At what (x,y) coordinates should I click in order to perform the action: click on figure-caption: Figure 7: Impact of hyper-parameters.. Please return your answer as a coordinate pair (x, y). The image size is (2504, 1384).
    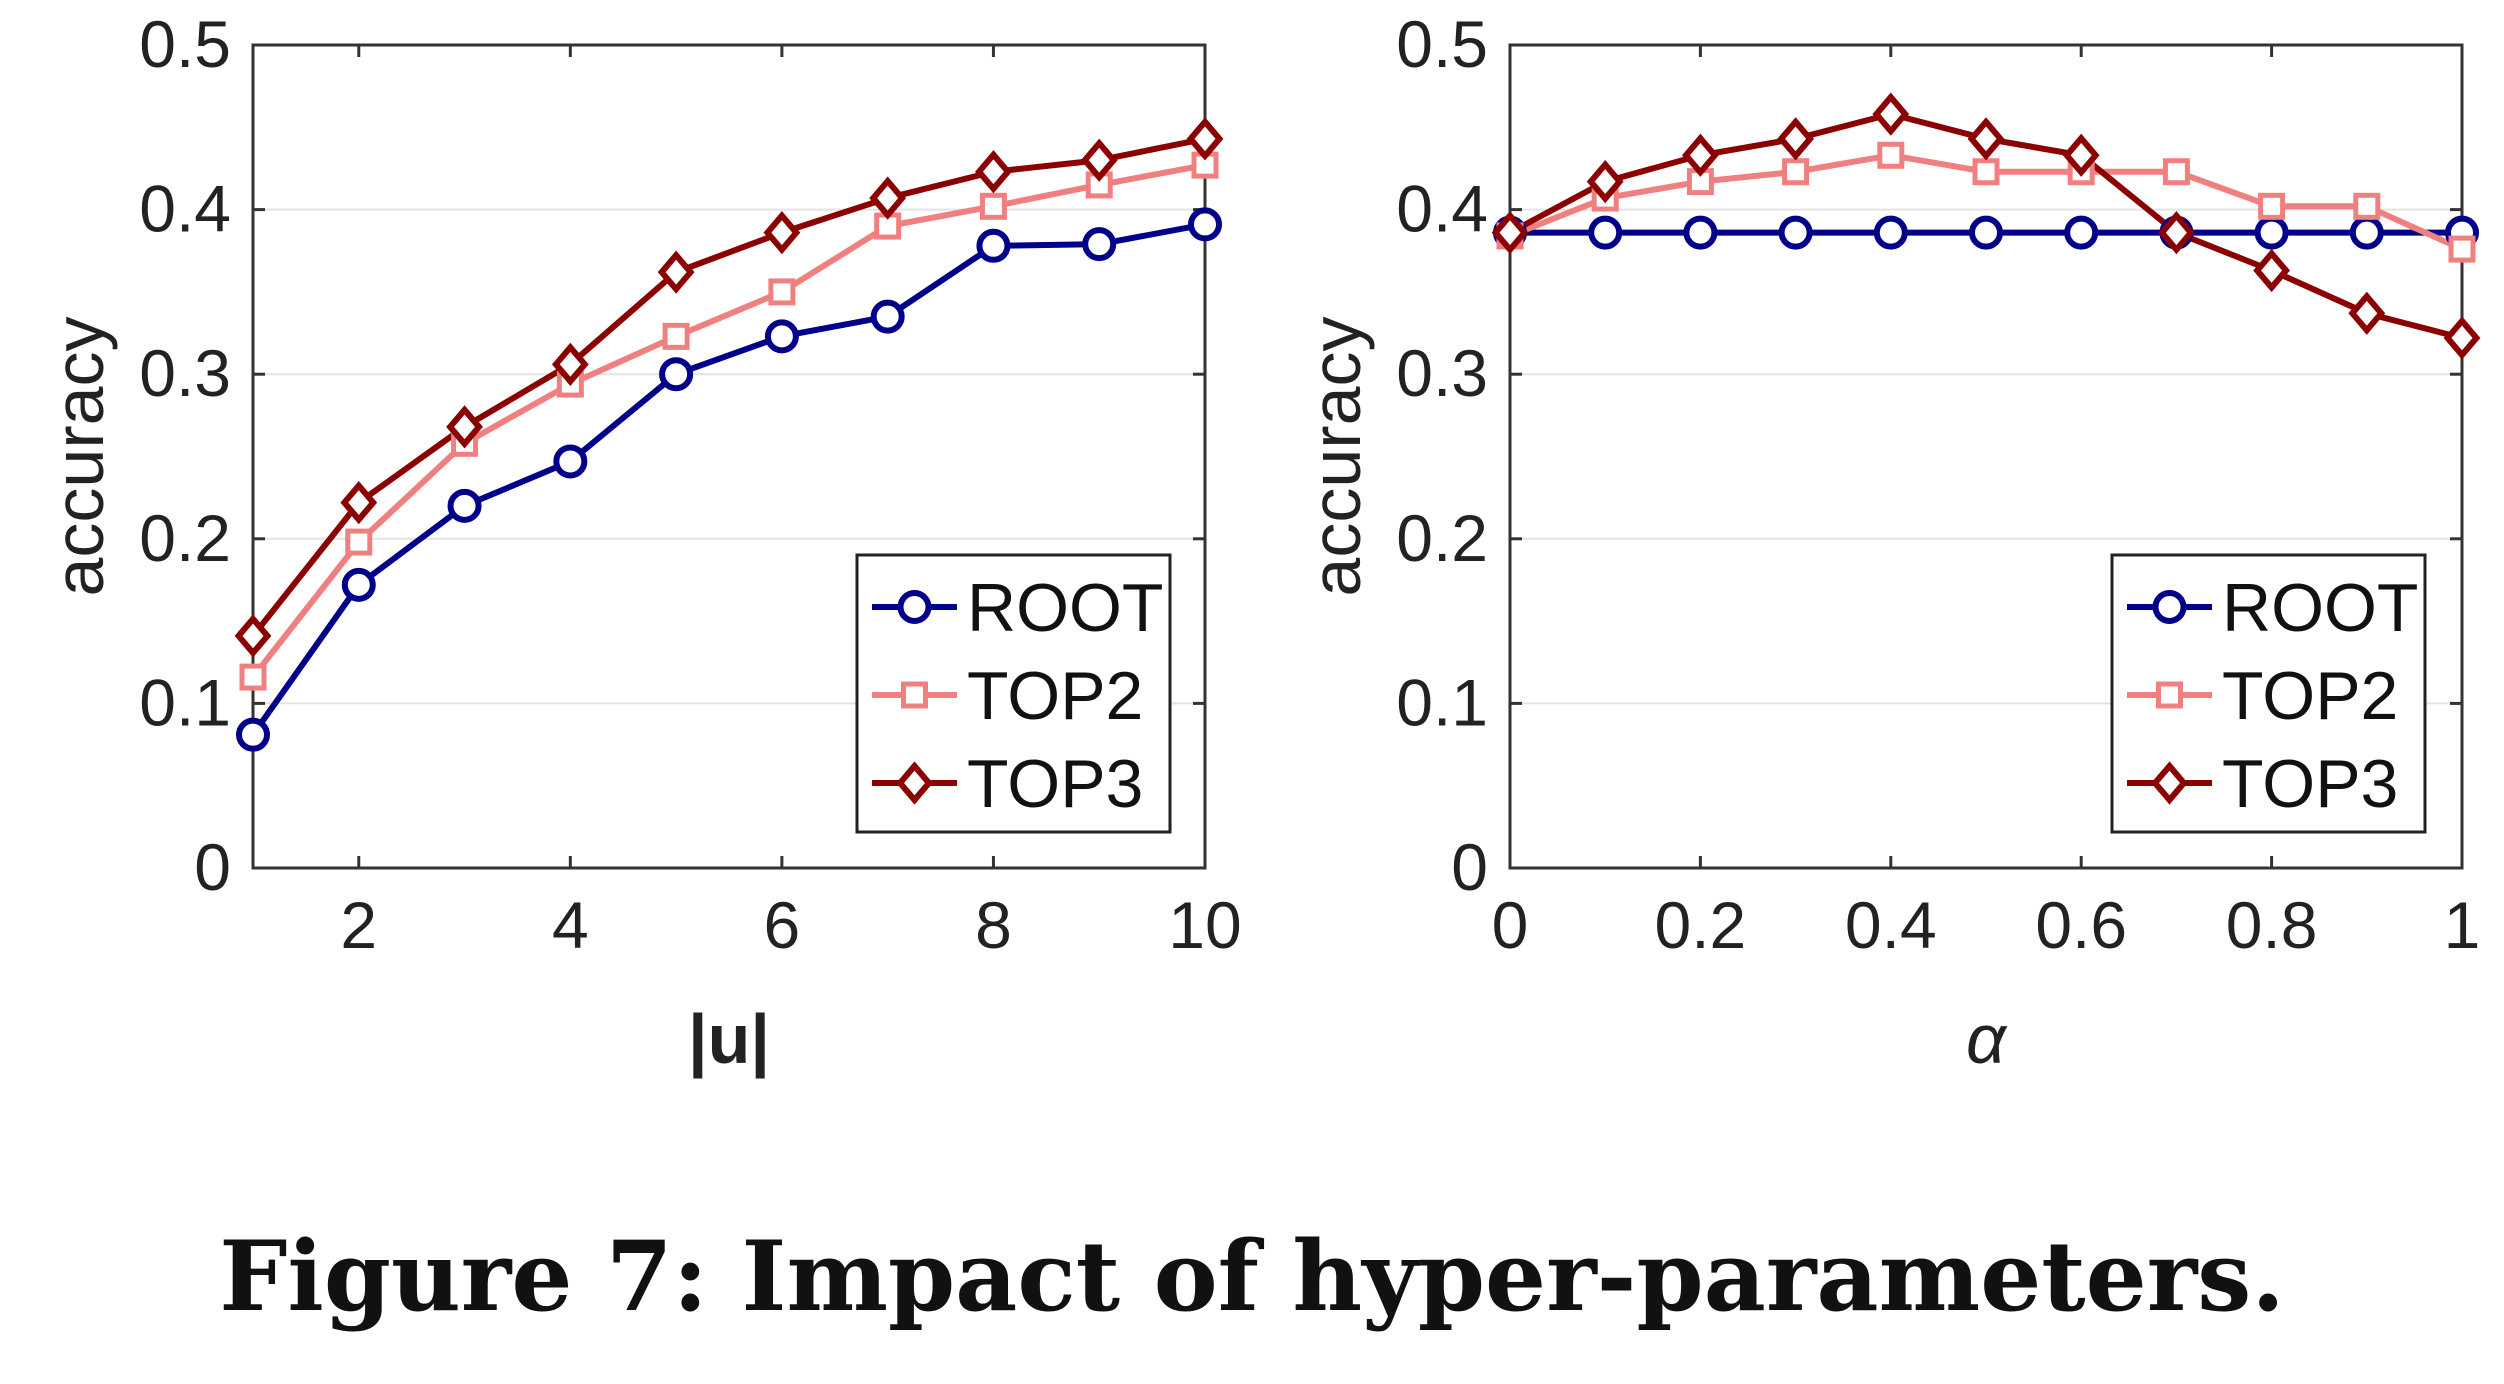
    Looking at the image, I should click on (1252, 1276).